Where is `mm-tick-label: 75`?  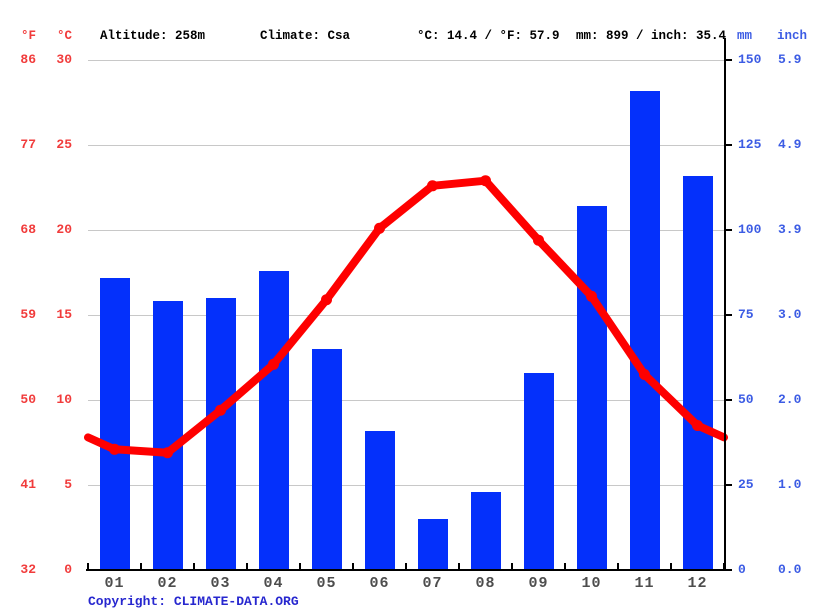 mm-tick-label: 75 is located at coordinates (746, 314).